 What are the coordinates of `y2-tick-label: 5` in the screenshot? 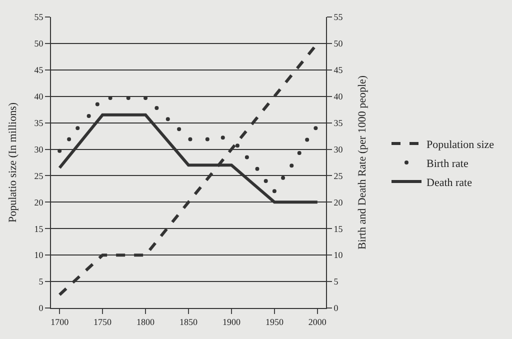 It's located at (336, 281).